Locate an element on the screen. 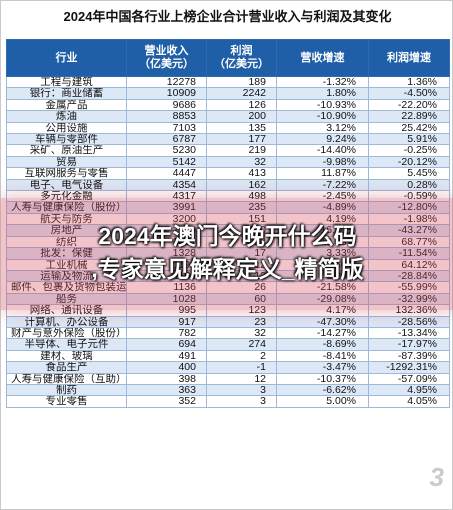 The height and width of the screenshot is (510, 453). table-cell: -4.50% is located at coordinates (409, 93).